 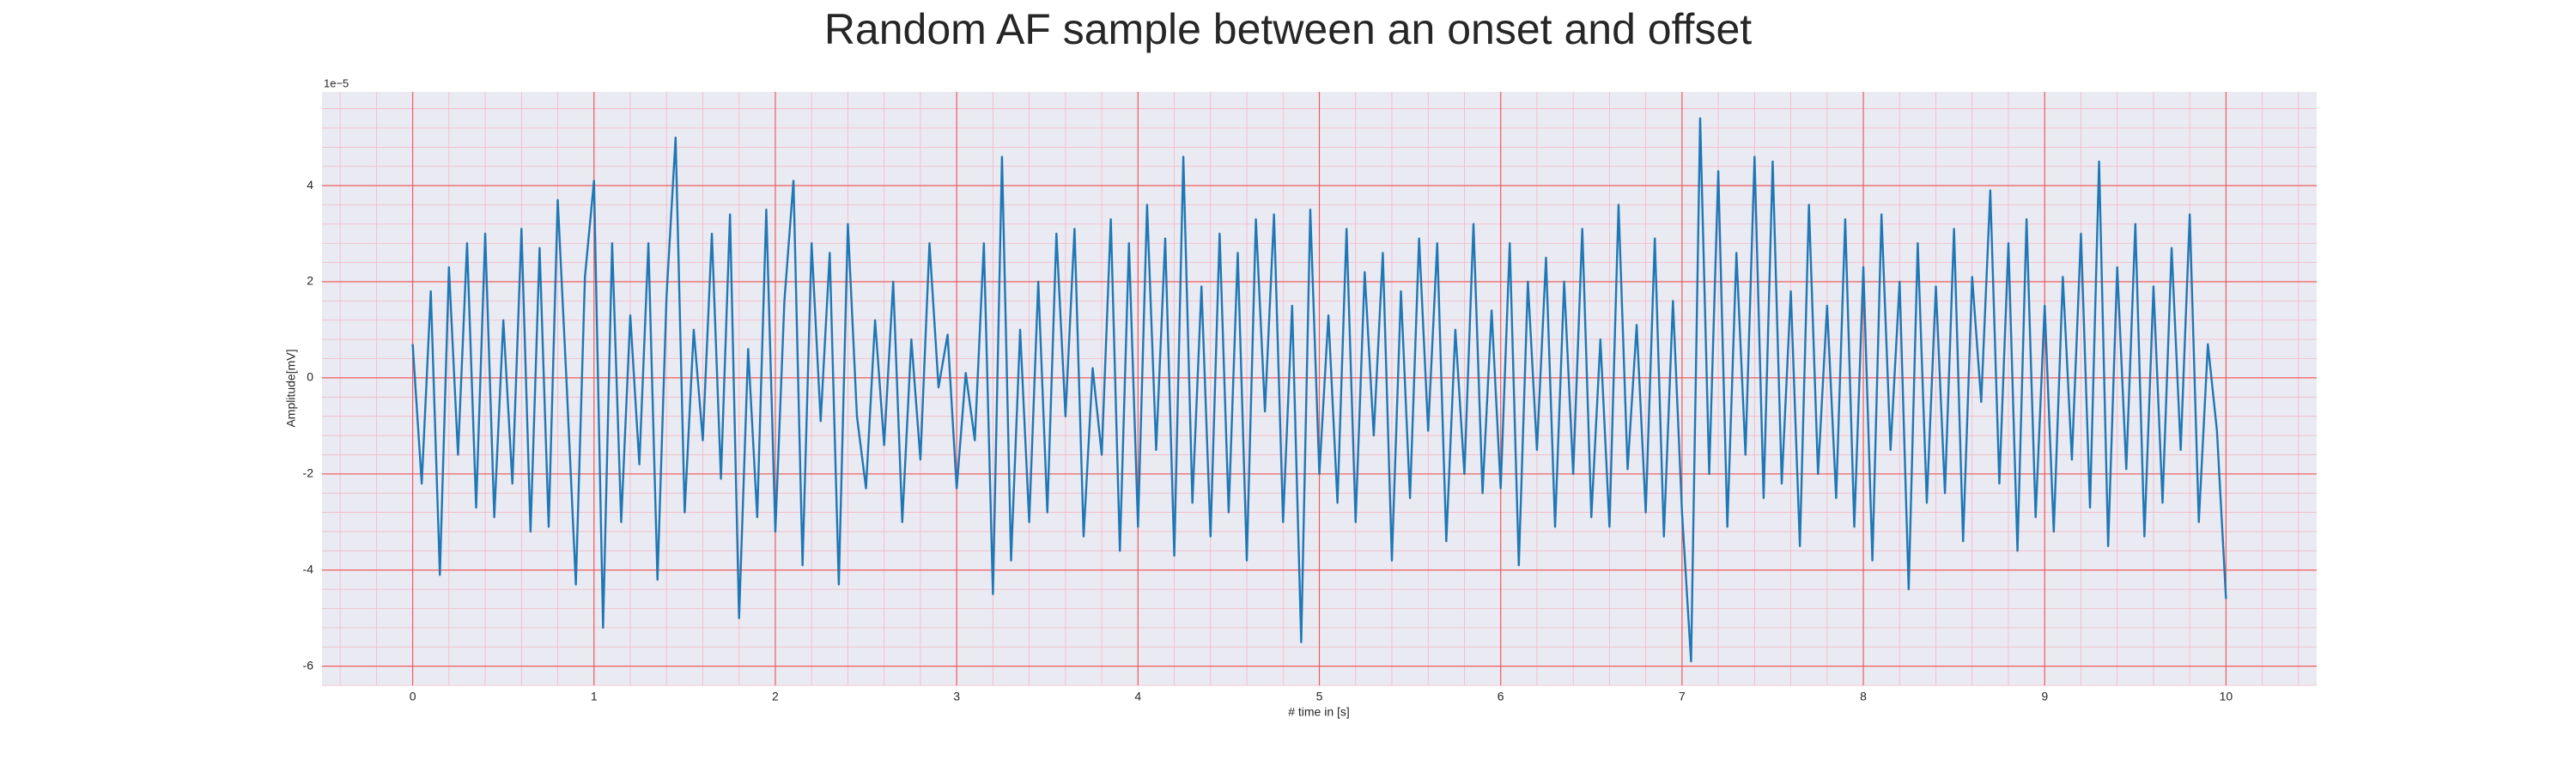 I want to click on y-tick-label: 2, so click(x=310, y=281).